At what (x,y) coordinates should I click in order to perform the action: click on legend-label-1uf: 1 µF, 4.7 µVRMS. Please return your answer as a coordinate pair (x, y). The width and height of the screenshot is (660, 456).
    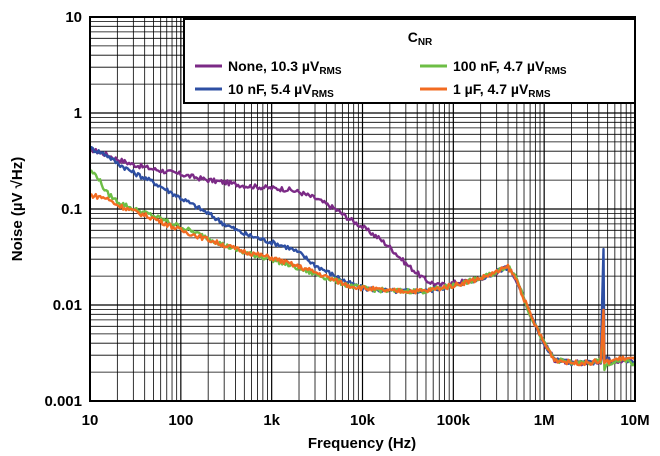
    Looking at the image, I should click on (502, 90).